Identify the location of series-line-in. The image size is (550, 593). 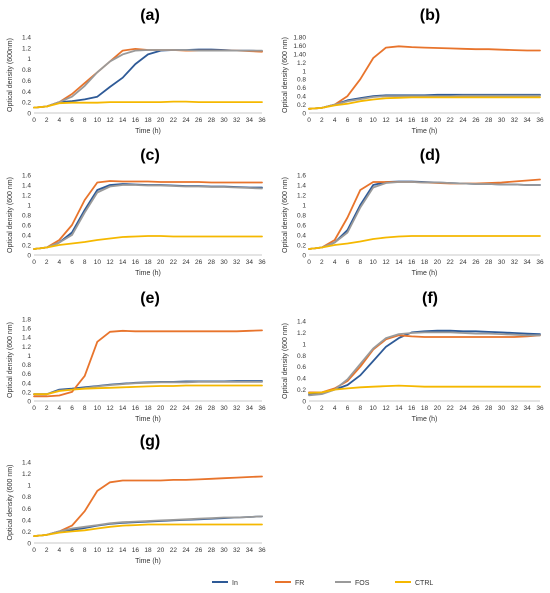
(424, 215).